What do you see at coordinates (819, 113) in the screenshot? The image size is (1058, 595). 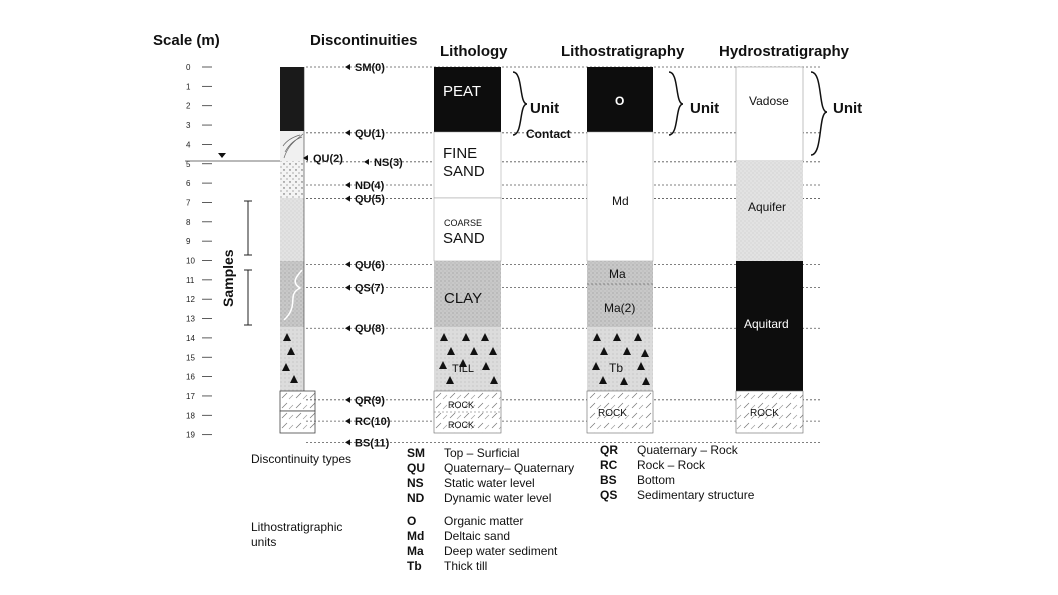 I see `hydro-unit-brace` at bounding box center [819, 113].